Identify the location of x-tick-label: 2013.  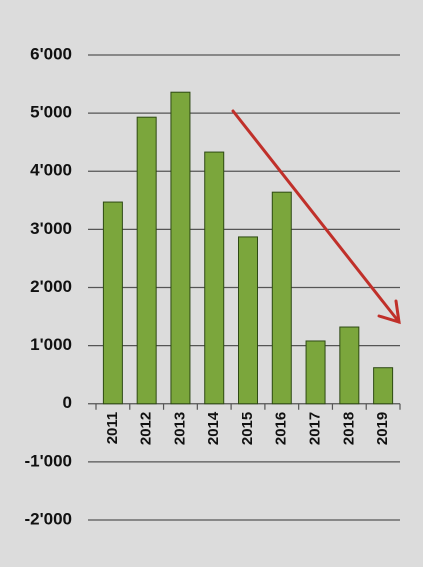
(179, 428).